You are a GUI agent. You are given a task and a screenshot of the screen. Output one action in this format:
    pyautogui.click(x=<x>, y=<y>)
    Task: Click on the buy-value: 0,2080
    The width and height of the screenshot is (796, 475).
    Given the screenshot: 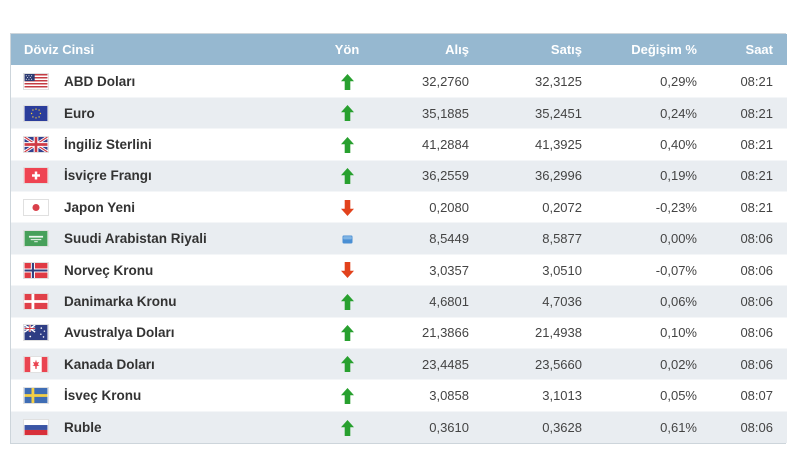 What is the action you would take?
    pyautogui.click(x=433, y=207)
    